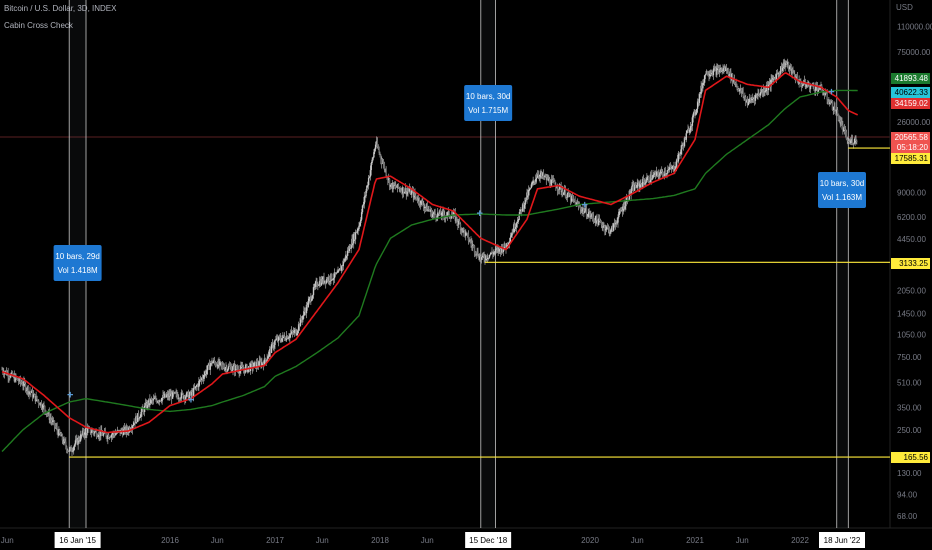 The width and height of the screenshot is (932, 550). I want to click on currency-label: USD, so click(904, 7).